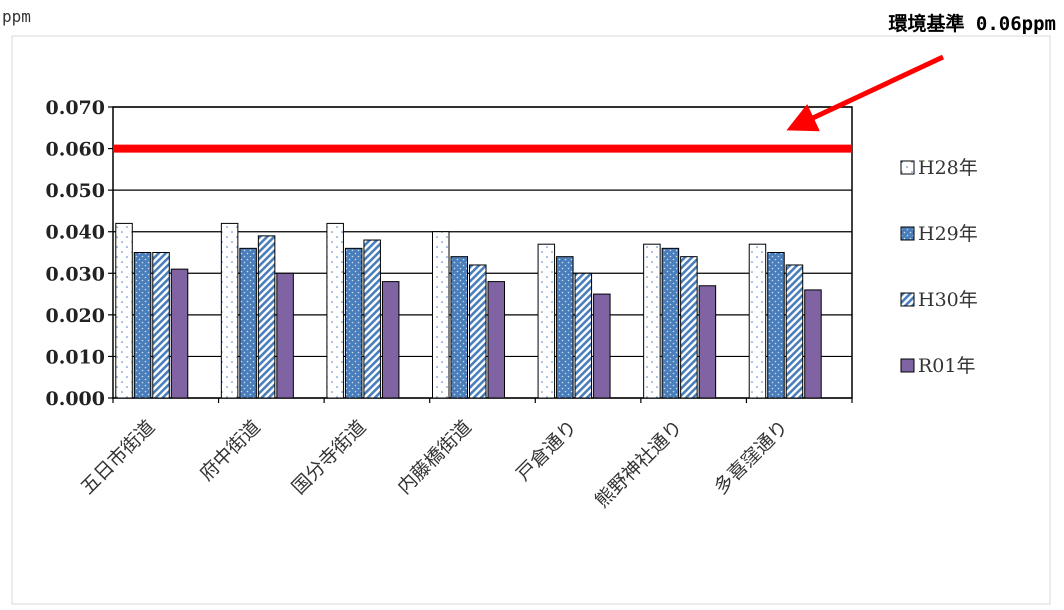 The height and width of the screenshot is (610, 1064). Describe the element at coordinates (946, 366) in the screenshot. I see `legend-label: R01年` at that location.